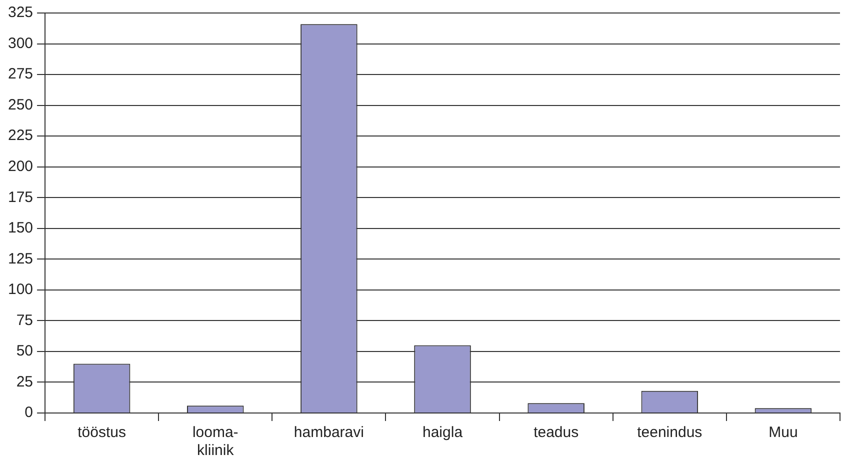 This screenshot has height=463, width=844. I want to click on x-tick-label: teenindus, so click(669, 433).